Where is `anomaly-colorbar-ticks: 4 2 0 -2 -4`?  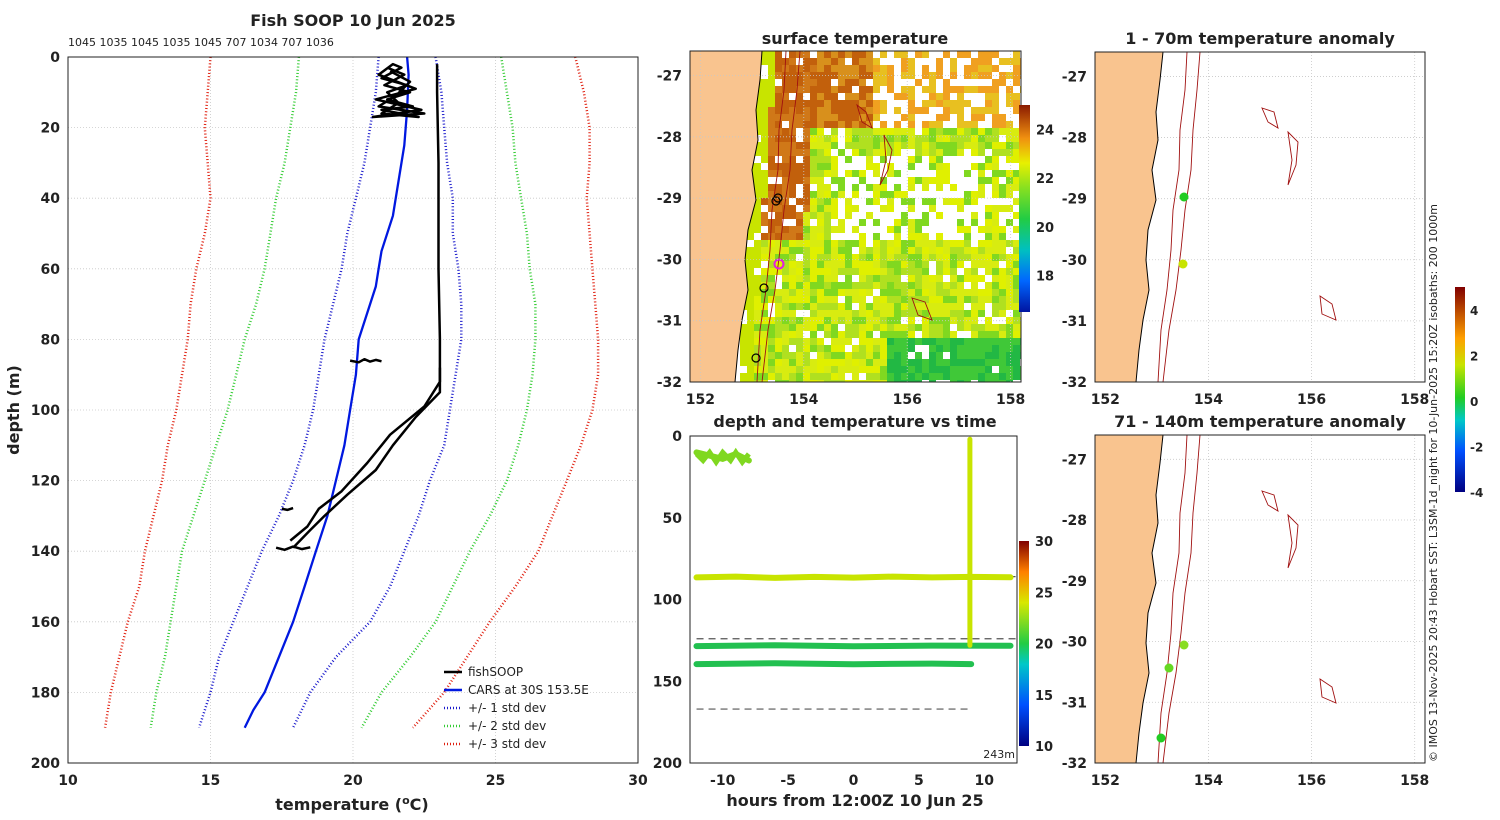 anomaly-colorbar-ticks: 4 2 0 -2 -4 is located at coordinates (1476, 402).